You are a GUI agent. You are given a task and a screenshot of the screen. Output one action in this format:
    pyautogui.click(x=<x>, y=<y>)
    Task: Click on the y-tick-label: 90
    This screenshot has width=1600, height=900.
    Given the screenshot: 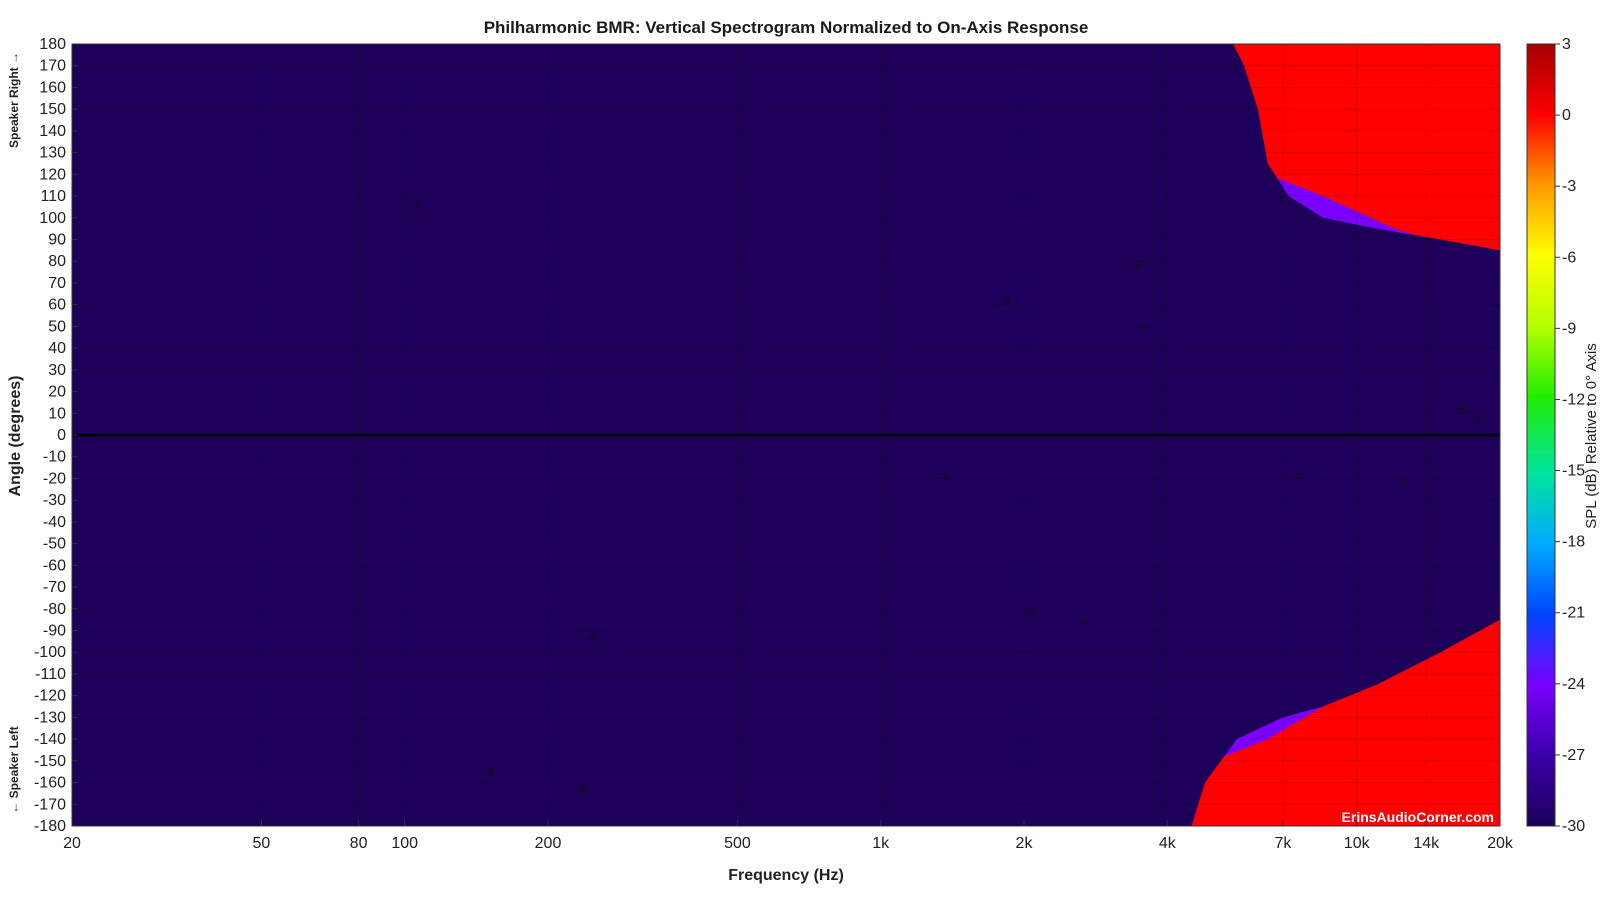 What is the action you would take?
    pyautogui.click(x=57, y=240)
    